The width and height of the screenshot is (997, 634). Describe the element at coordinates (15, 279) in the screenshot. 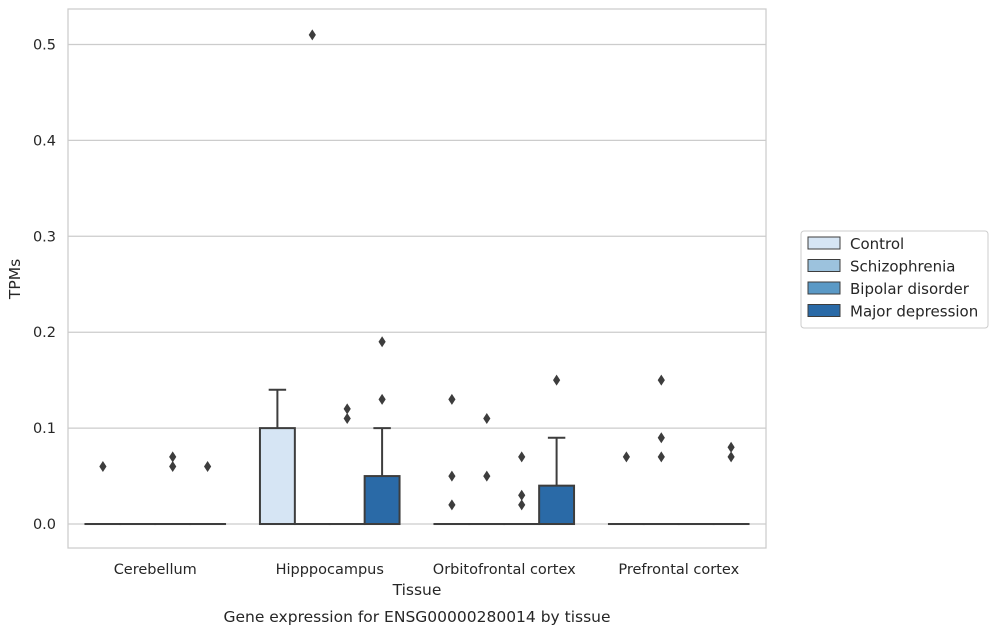

I see `y-axis-label: TPMs` at that location.